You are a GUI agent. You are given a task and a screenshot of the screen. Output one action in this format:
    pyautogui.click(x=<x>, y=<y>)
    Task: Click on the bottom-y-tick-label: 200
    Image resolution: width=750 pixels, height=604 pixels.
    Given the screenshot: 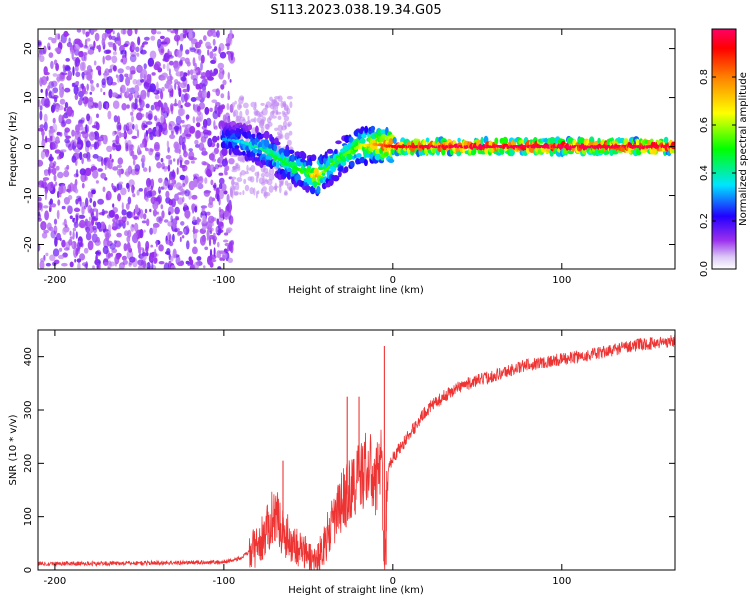 What is the action you would take?
    pyautogui.click(x=28, y=463)
    